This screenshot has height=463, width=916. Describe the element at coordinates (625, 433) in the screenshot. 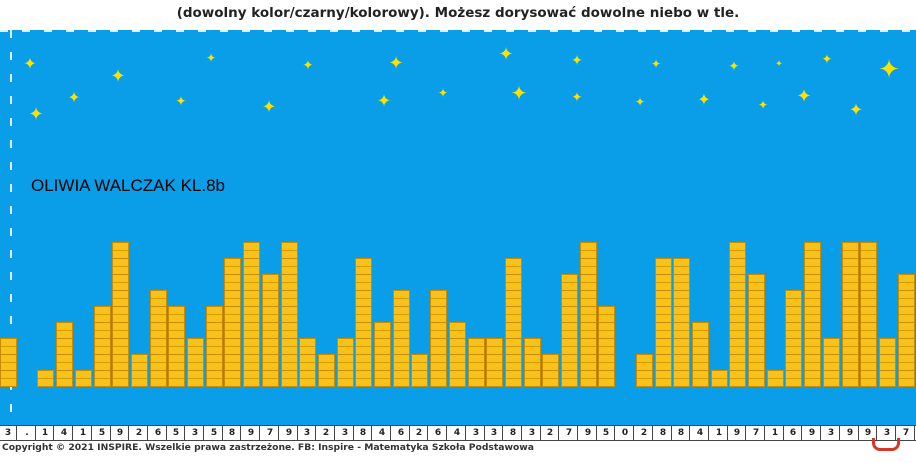

I see `pi-digit-cell: 0` at that location.